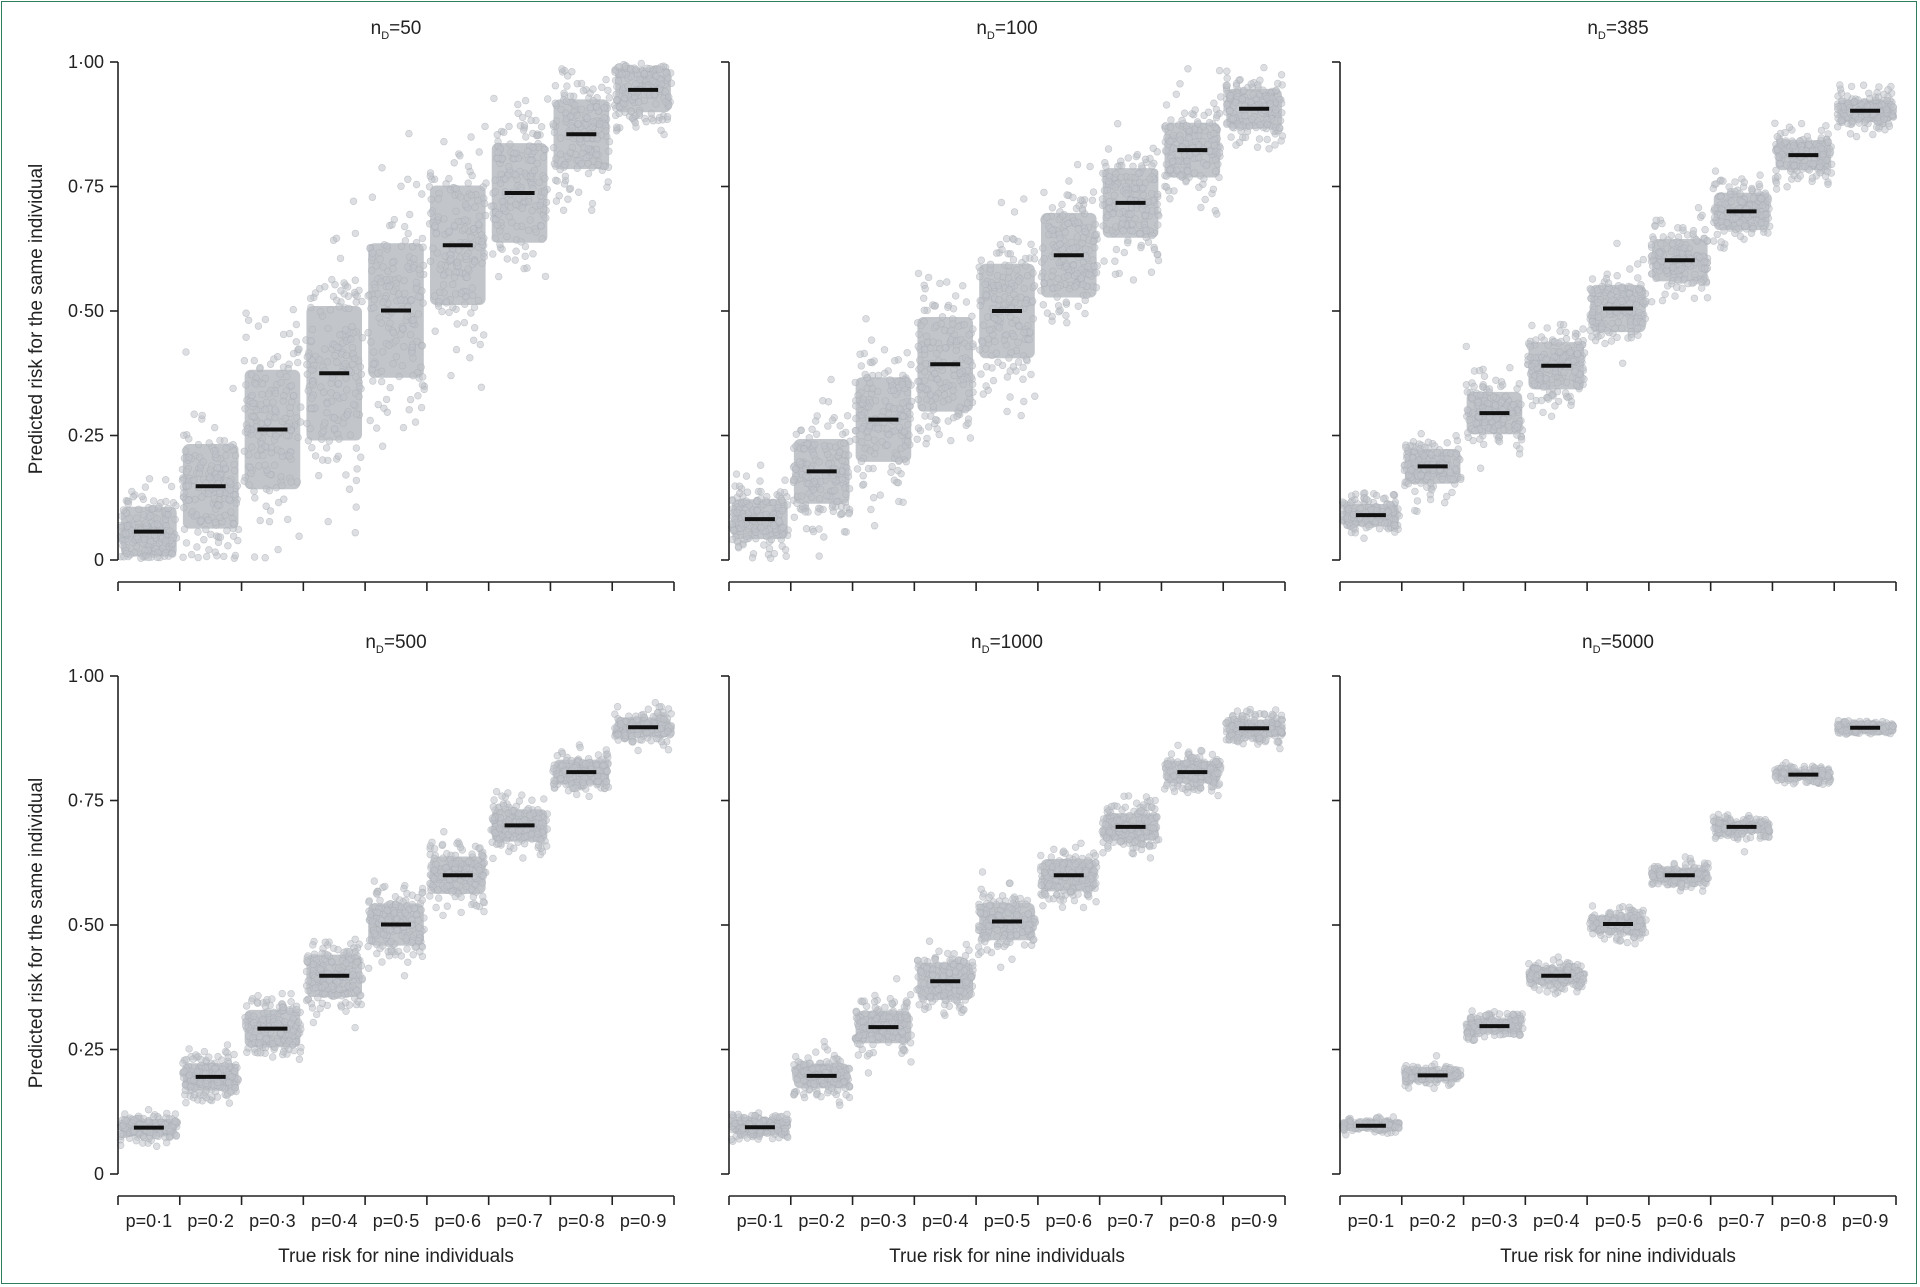 This screenshot has width=1920, height=1287. Describe the element at coordinates (1618, 311) in the screenshot. I see `scatter-points` at that location.